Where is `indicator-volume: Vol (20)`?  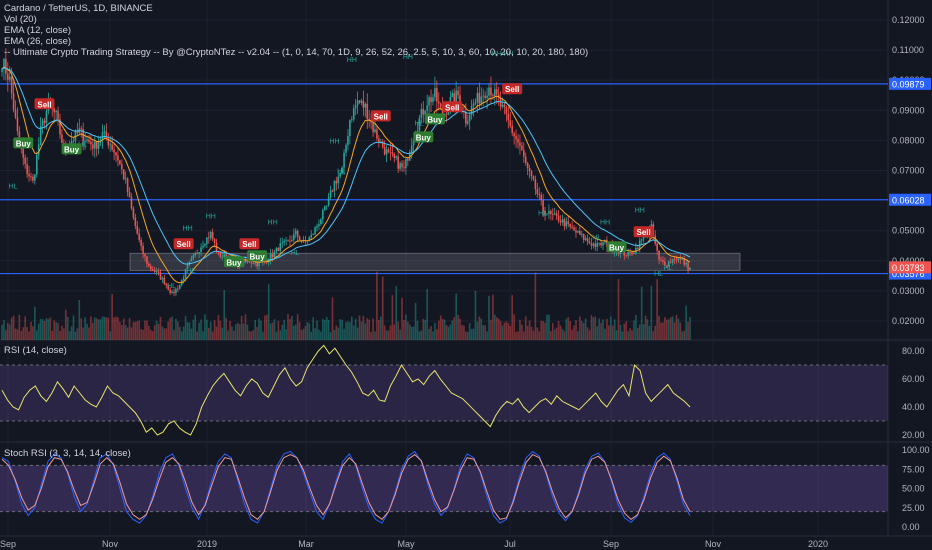
indicator-volume: Vol (20) is located at coordinates (20, 19).